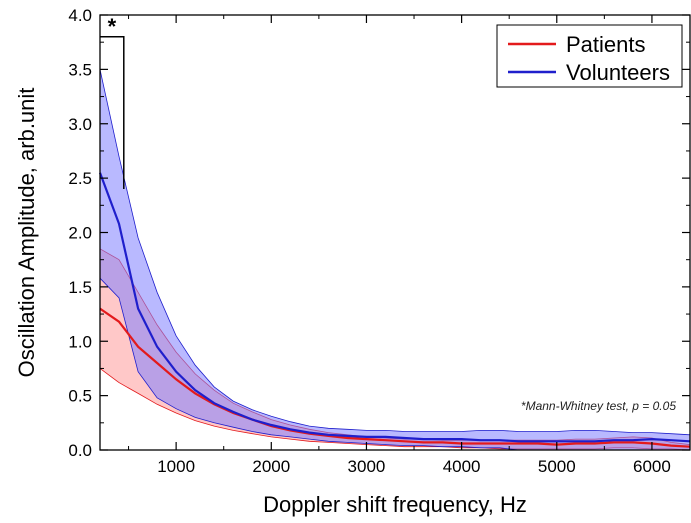 This screenshot has width=691, height=523. I want to click on y-tick-label: 2.5, so click(80, 178).